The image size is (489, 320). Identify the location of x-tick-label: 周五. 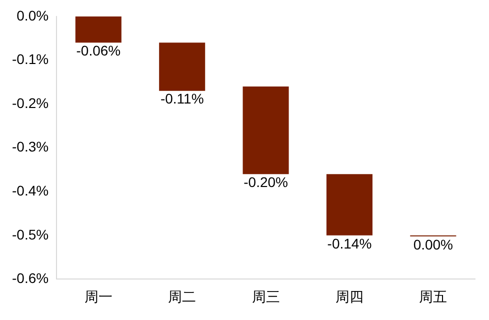
(433, 296).